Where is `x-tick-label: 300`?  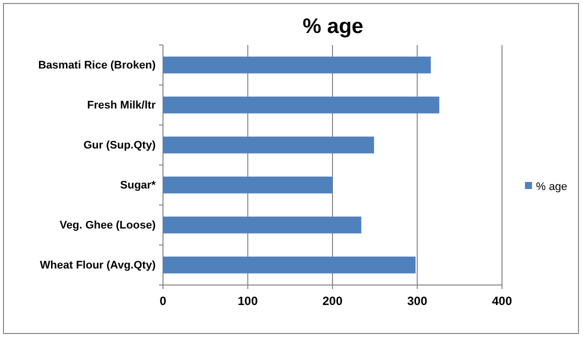
x-tick-label: 300 is located at coordinates (417, 301).